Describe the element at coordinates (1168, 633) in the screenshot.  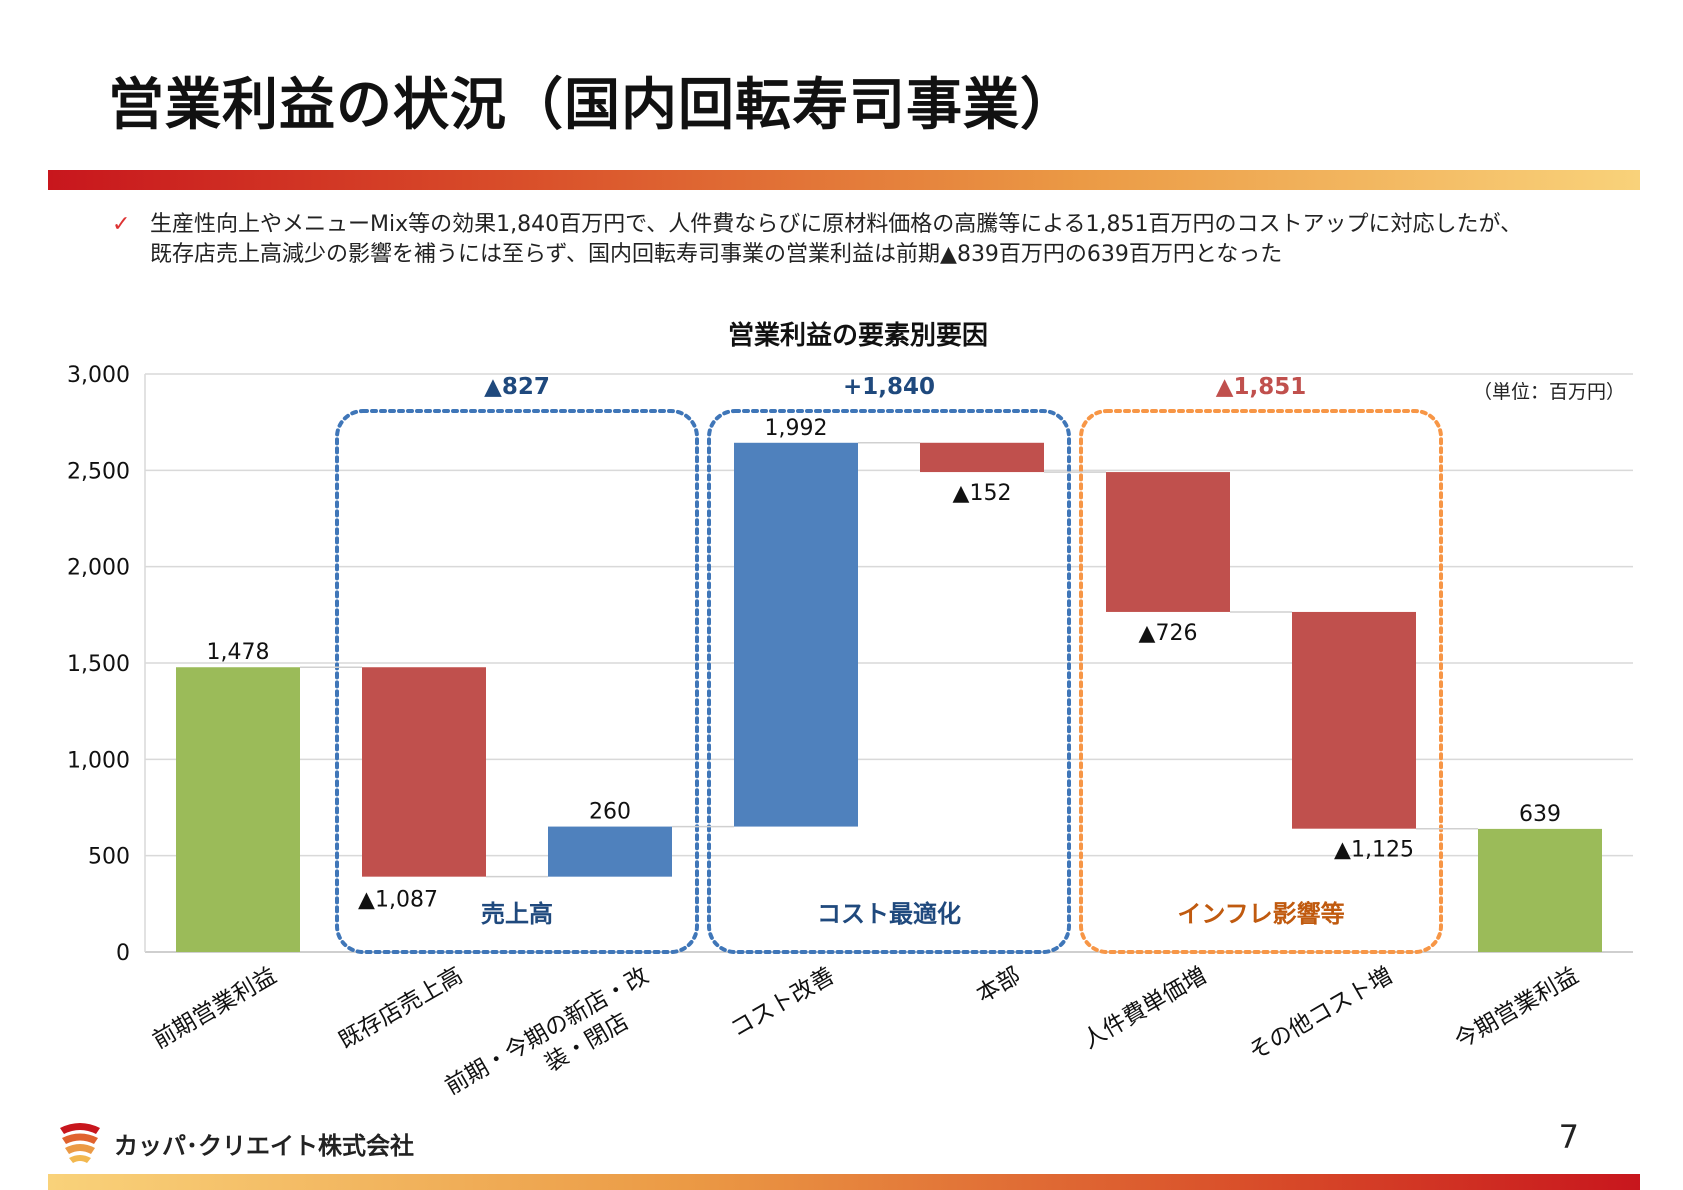
I see `data-label: ▲726` at that location.